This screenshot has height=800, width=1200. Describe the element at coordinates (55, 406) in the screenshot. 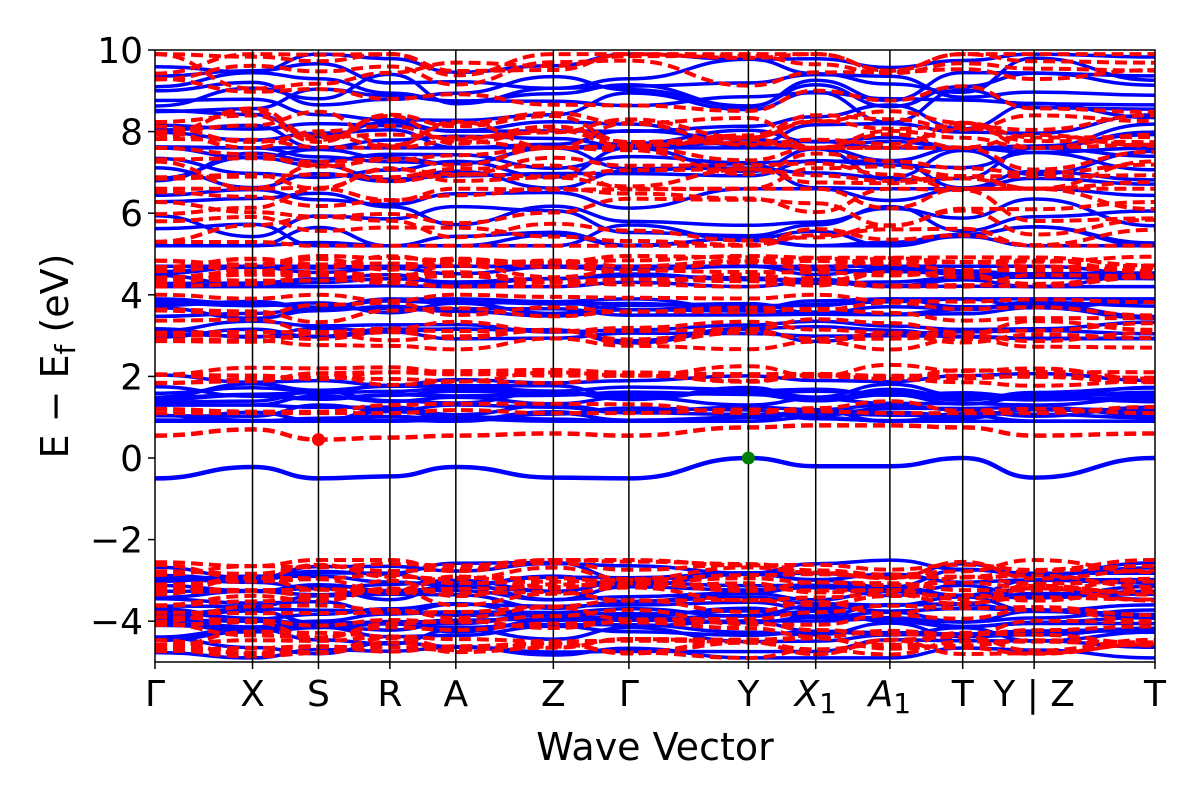

I see `y-axis-label-main: E − E` at that location.